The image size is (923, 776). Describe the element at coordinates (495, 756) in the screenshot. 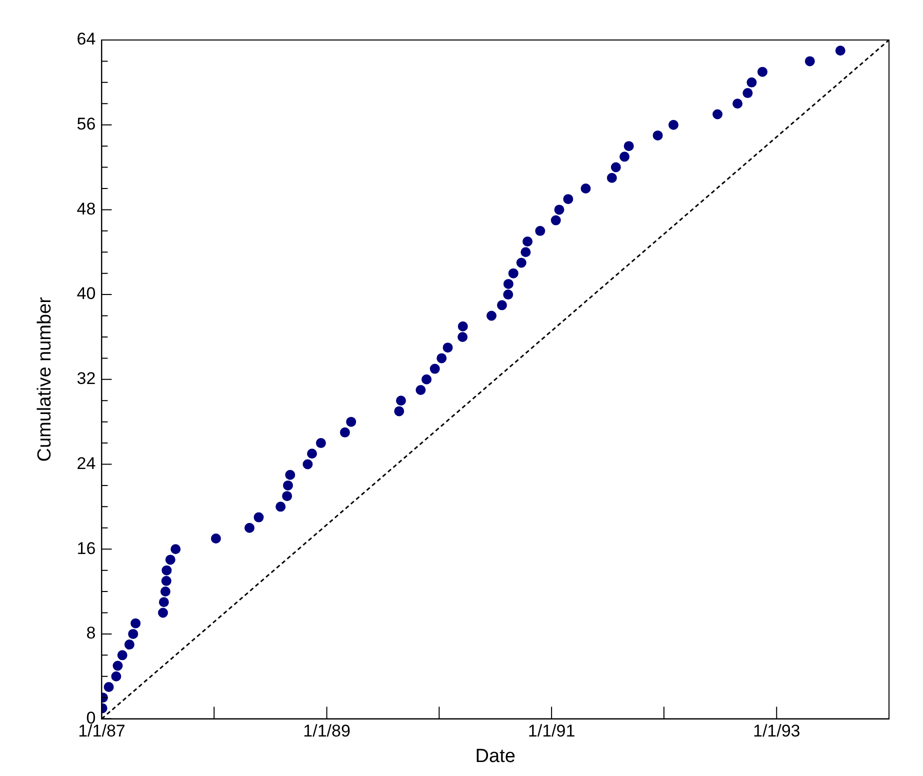

I see `x-axis-title: Date` at that location.